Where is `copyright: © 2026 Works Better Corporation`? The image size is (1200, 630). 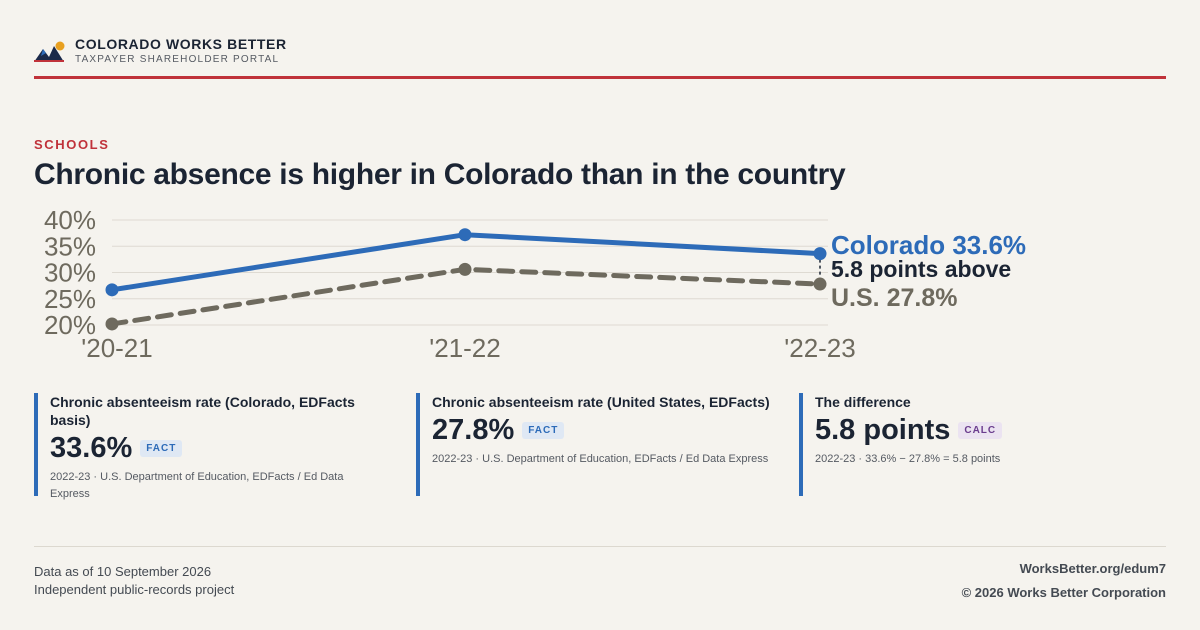 copyright: © 2026 Works Better Corporation is located at coordinates (1063, 592).